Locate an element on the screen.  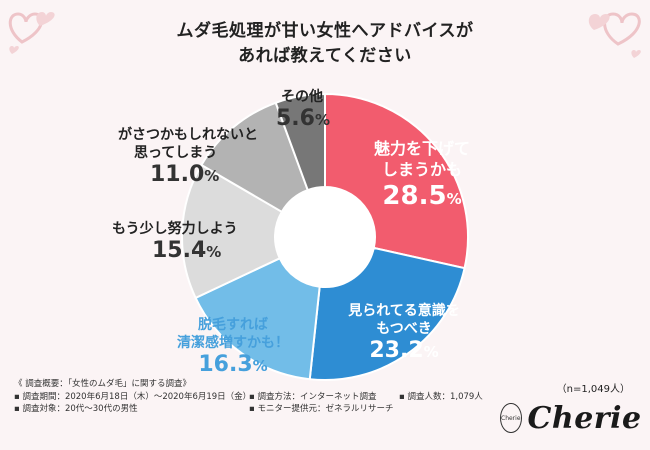
survey-provider: ▪ モニター提供元：ゼネラルリサーチ is located at coordinates (321, 409).